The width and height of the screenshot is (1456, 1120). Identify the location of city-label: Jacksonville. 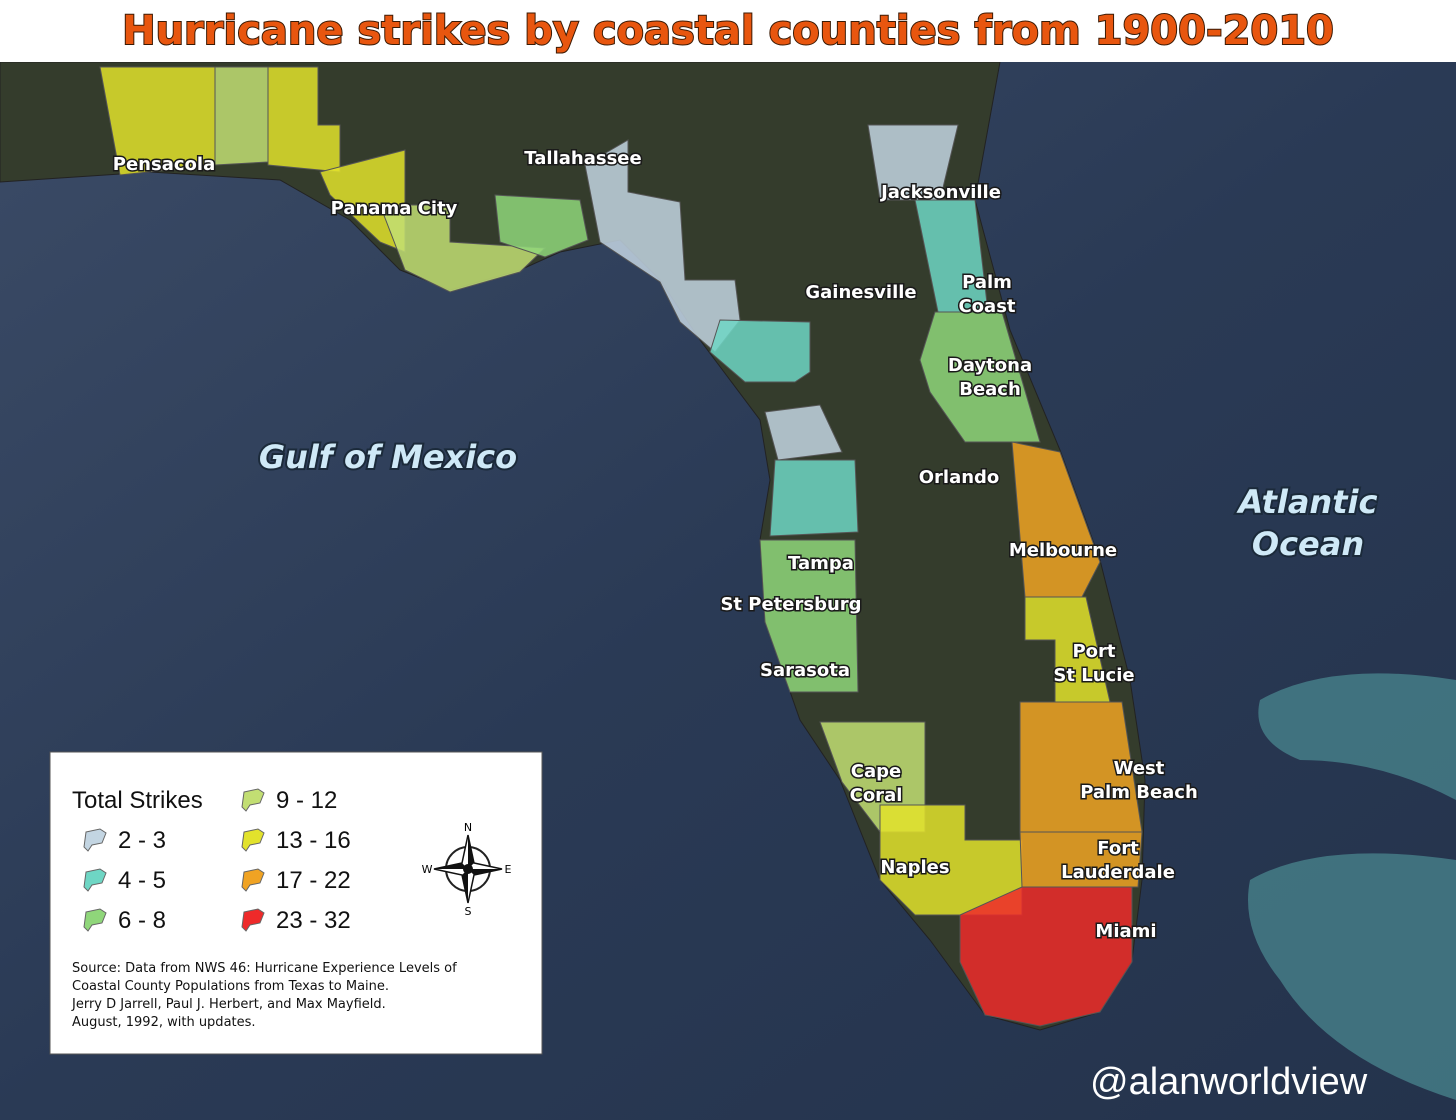
(940, 192).